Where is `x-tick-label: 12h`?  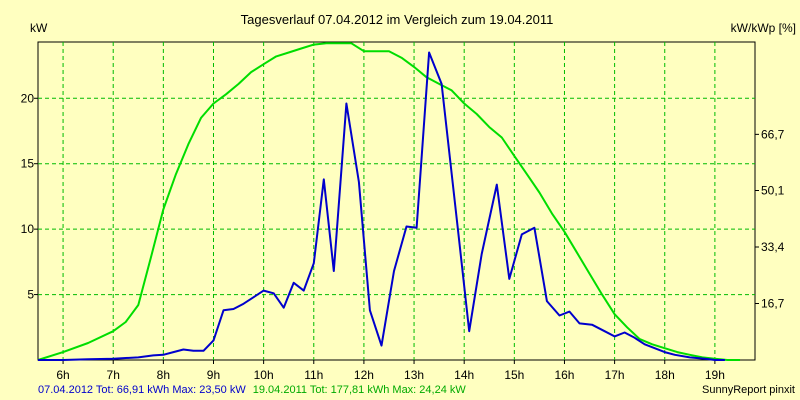 x-tick-label: 12h is located at coordinates (364, 375).